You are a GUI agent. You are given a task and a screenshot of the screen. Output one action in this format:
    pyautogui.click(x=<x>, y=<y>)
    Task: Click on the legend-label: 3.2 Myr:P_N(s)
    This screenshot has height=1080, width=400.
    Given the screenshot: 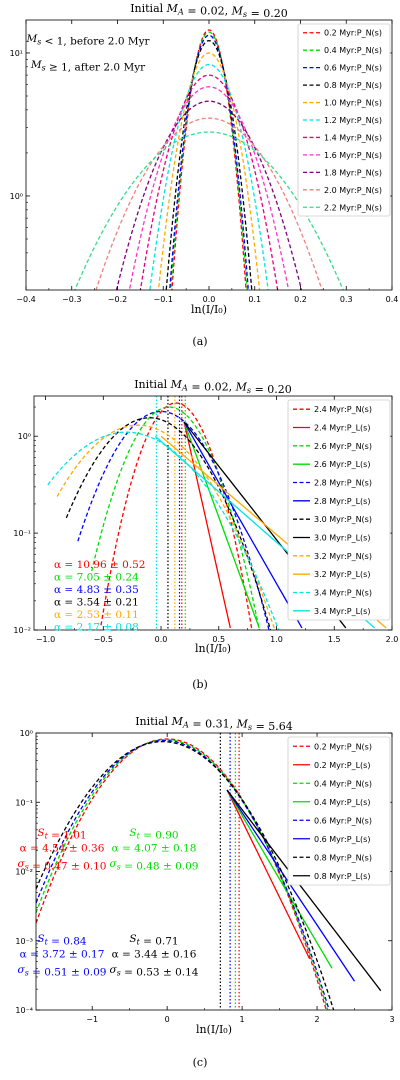 What is the action you would take?
    pyautogui.click(x=343, y=556)
    